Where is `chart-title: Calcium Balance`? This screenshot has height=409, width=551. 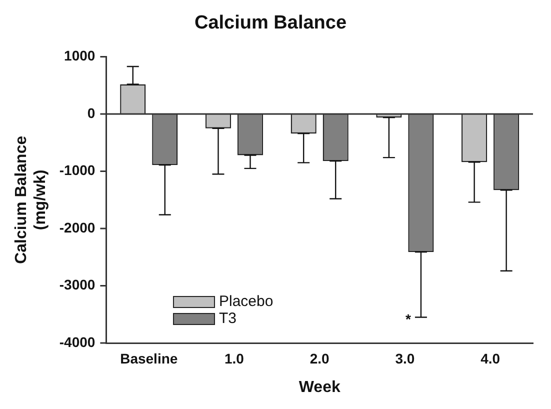
chart-title: Calcium Balance is located at coordinates (270, 23).